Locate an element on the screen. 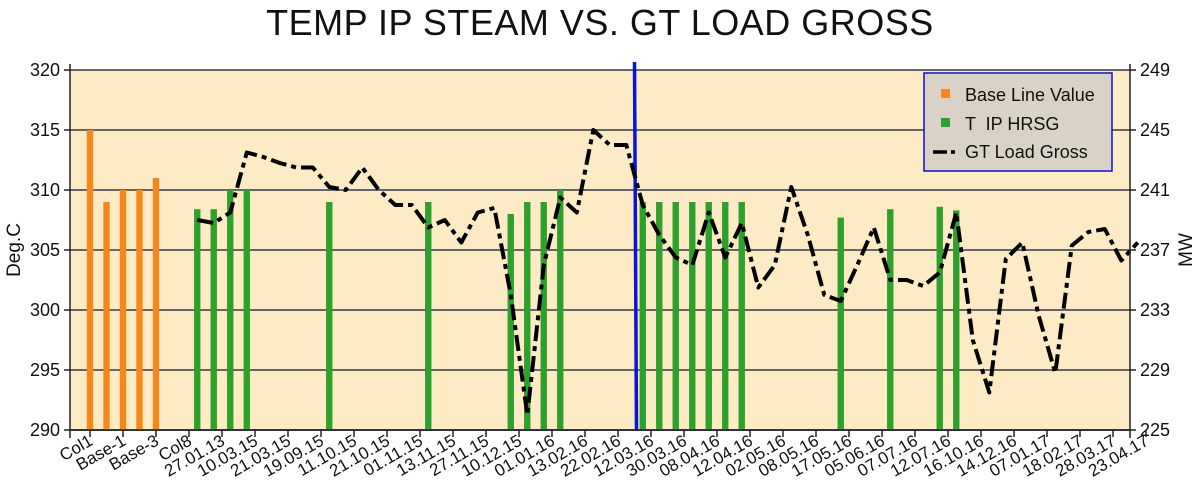 This screenshot has width=1200, height=500. legend-label-base-line-value: Base Line Value is located at coordinates (1030, 95).